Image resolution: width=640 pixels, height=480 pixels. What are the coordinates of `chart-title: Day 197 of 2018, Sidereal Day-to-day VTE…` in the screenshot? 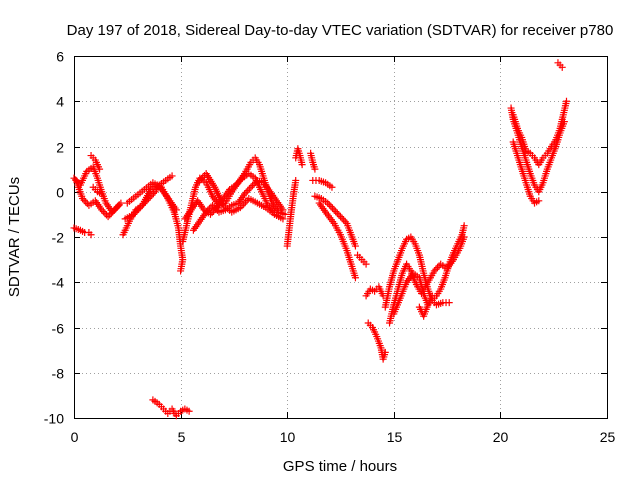 It's located at (340, 30).